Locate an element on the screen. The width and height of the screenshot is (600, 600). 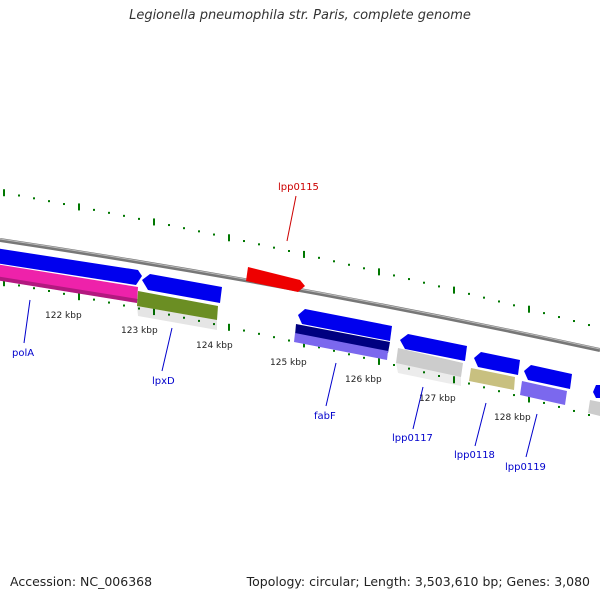
gene-label-lpxD: lpxD is located at coordinates (163, 381).